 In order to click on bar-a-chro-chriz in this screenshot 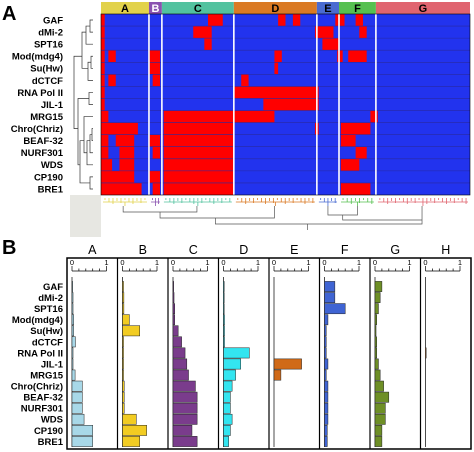, I will do `click(77, 386)`.